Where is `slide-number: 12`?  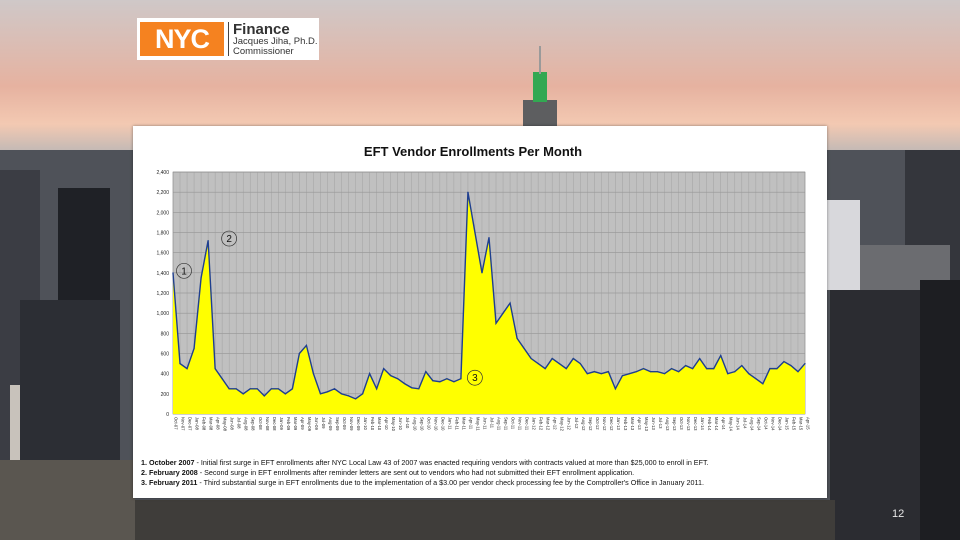
slide-number: 12 is located at coordinates (898, 514).